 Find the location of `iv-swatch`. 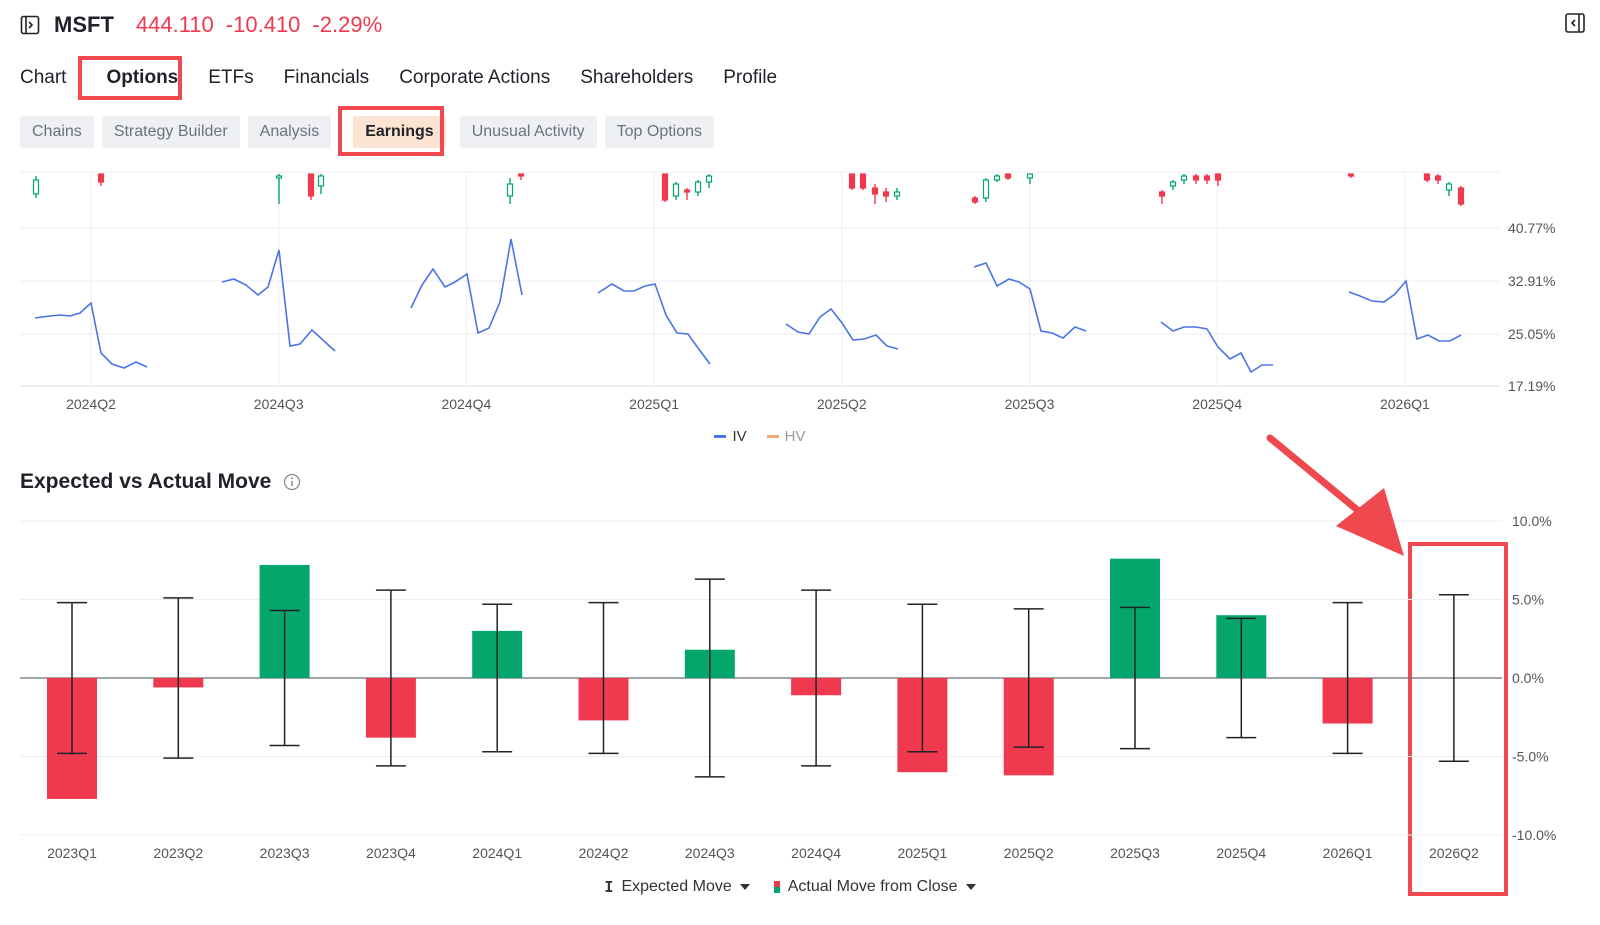

iv-swatch is located at coordinates (720, 436).